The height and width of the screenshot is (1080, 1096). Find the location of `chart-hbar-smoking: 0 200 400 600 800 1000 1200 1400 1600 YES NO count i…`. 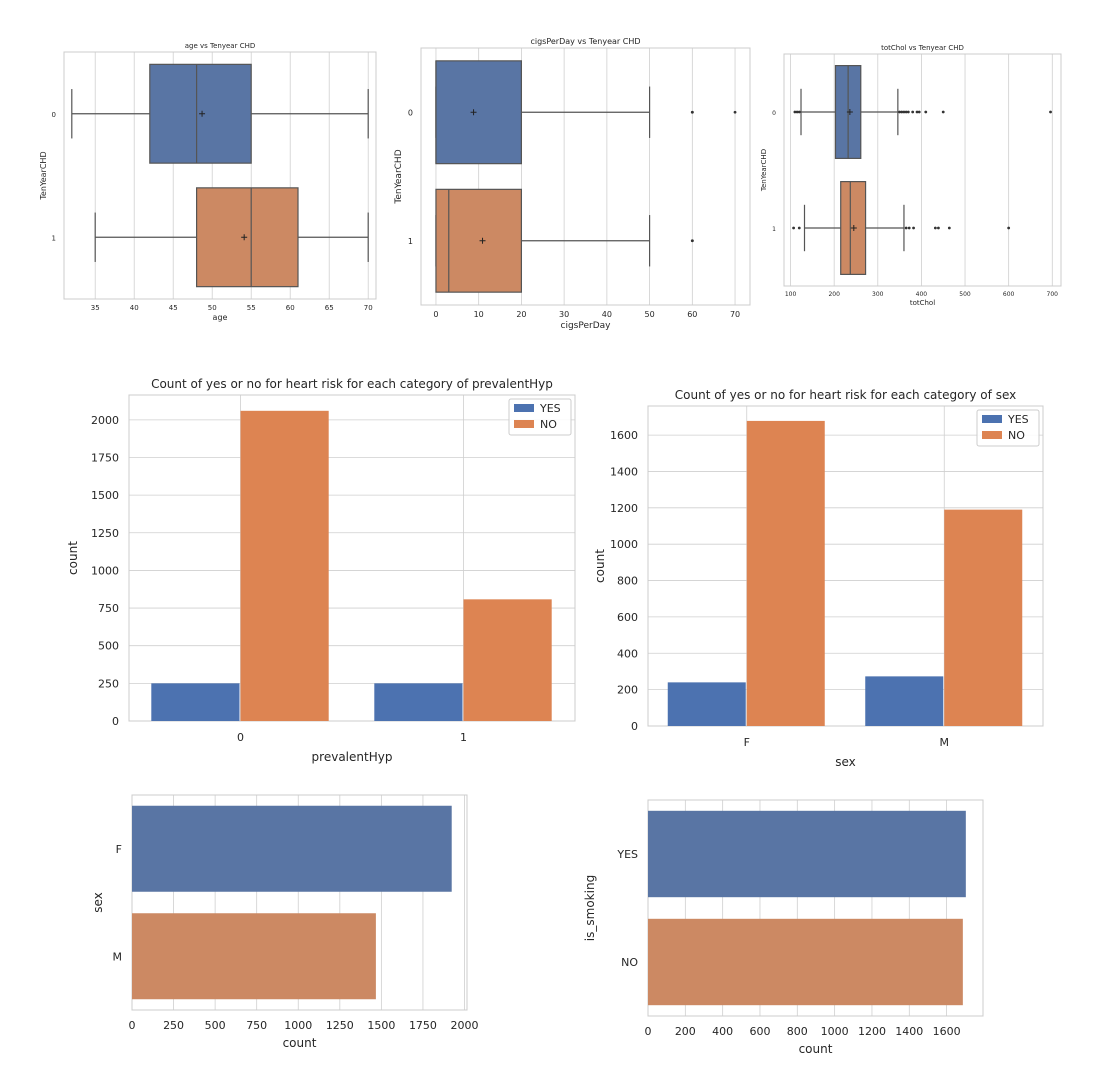

chart-hbar-smoking: 0 200 400 600 800 1000 1200 1400 1600 YES NO count i… is located at coordinates (783, 927).